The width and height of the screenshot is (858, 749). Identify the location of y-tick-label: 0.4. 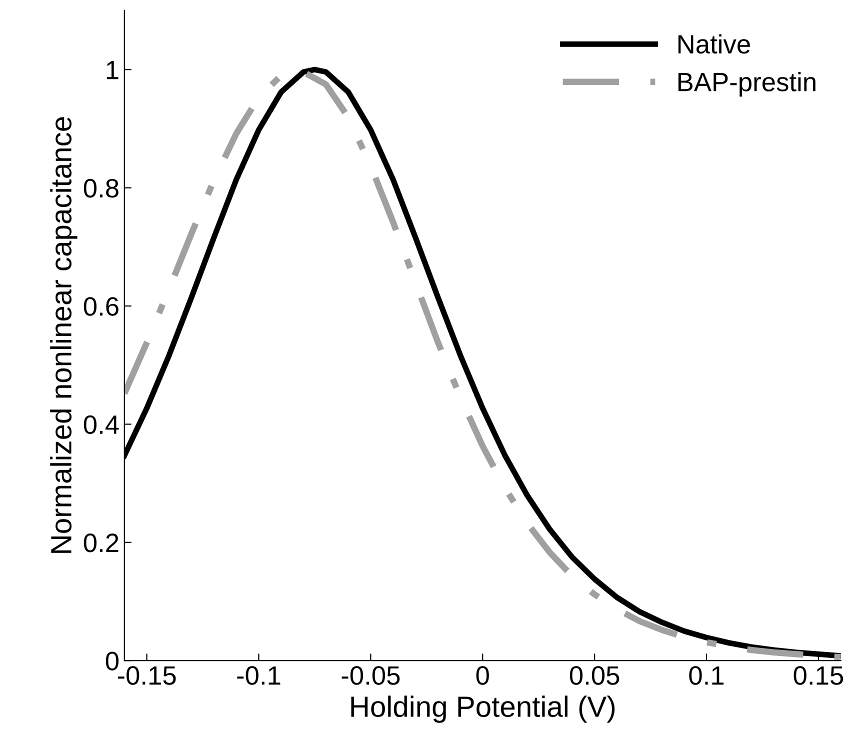
(101, 424).